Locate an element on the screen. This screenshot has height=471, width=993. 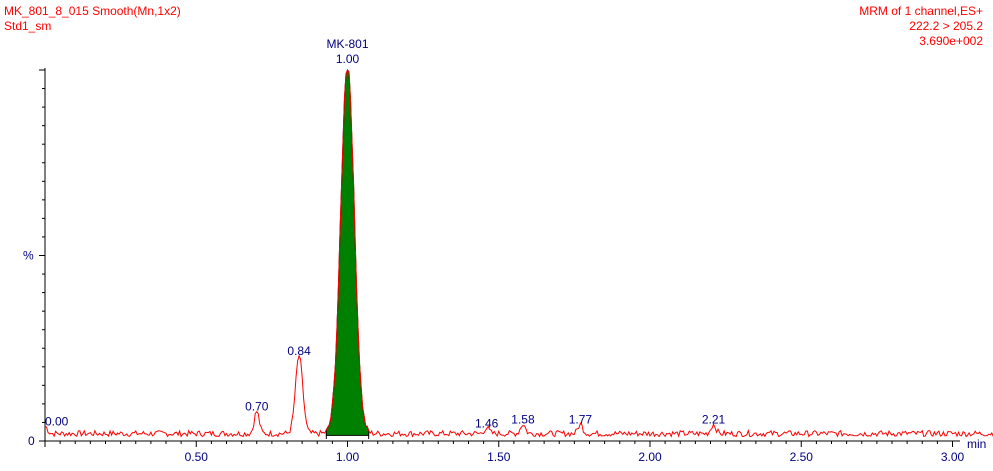
intensity-info: 3.690e+002 is located at coordinates (951, 41).